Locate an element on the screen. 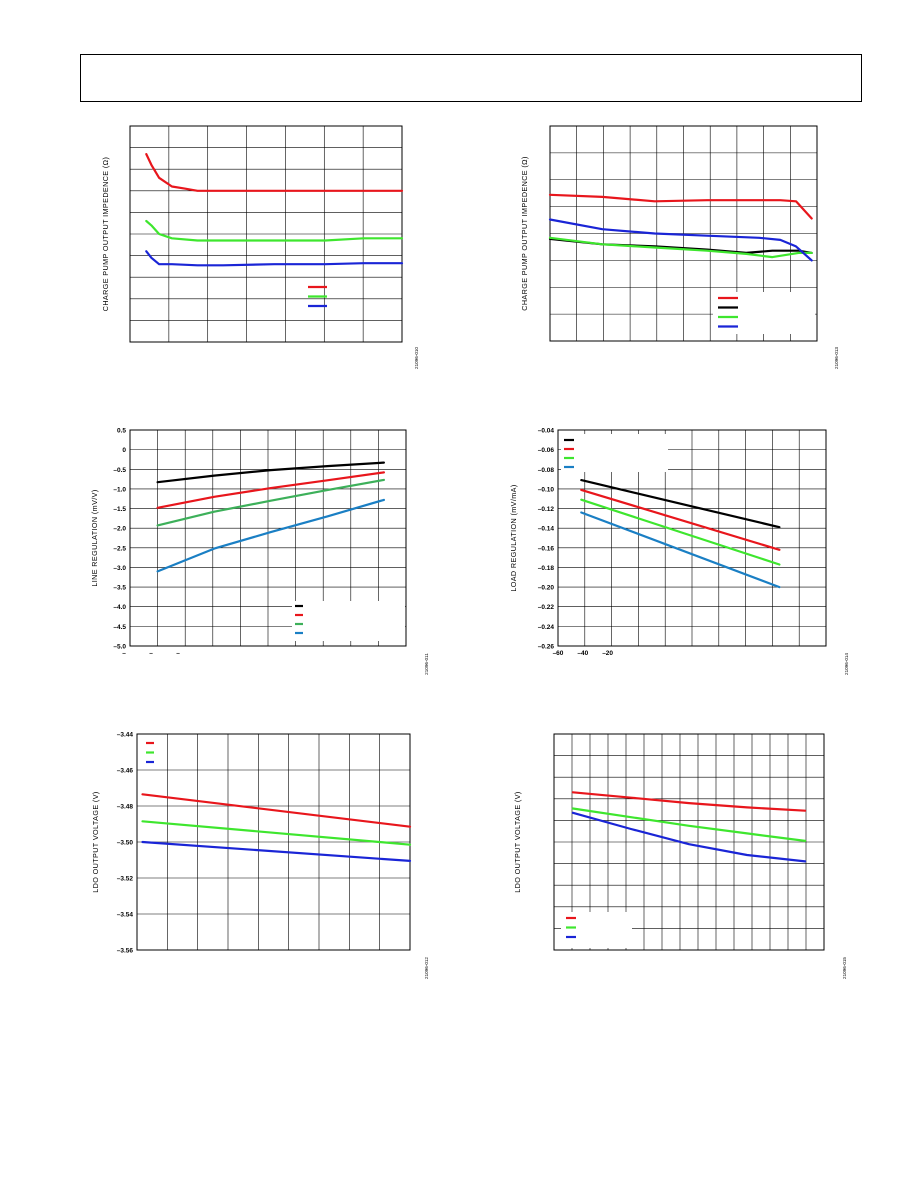 Image resolution: width=918 pixels, height=1188 pixels. y-tick-label: –0.18 is located at coordinates (546, 568).